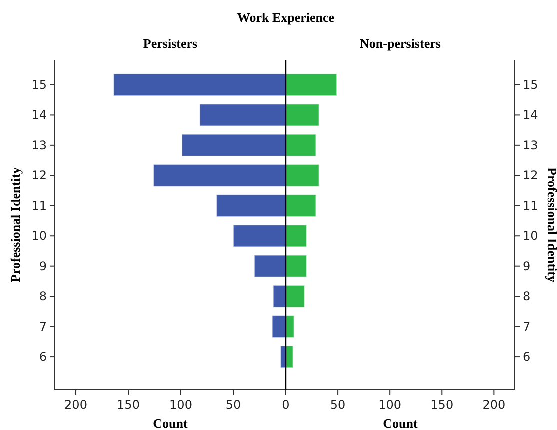 This screenshot has width=557, height=430. What do you see at coordinates (170, 43) in the screenshot?
I see `chart-subtitle: Persisters` at bounding box center [170, 43].